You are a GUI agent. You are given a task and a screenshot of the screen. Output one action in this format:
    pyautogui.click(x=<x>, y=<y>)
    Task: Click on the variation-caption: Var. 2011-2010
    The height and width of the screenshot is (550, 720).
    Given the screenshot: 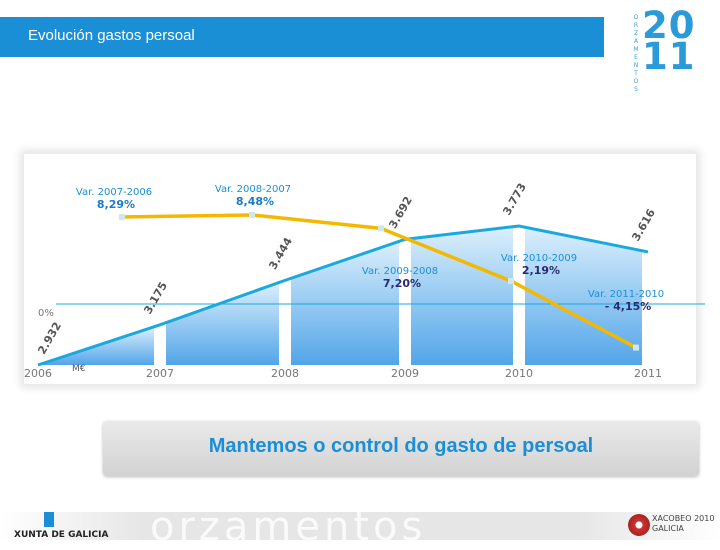 What is the action you would take?
    pyautogui.click(x=626, y=294)
    